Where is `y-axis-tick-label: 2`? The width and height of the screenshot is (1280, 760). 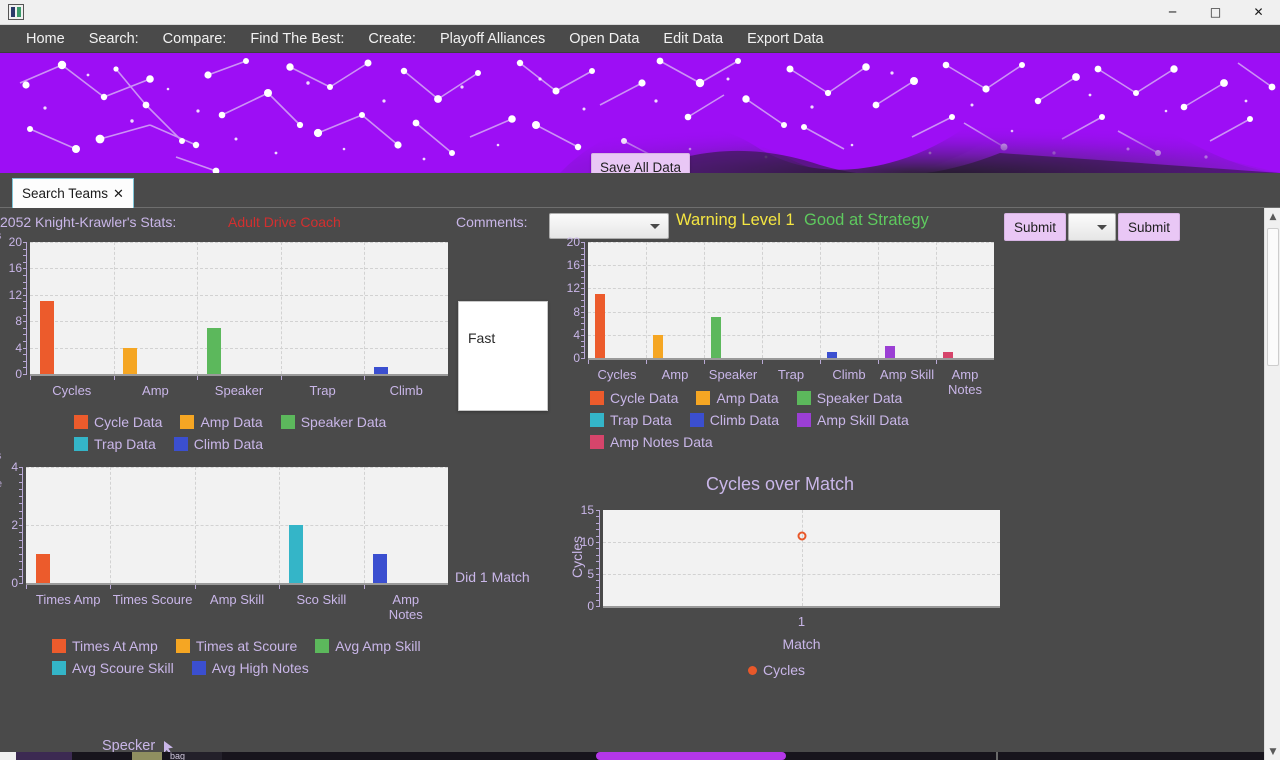 y-axis-tick-label: 2 is located at coordinates (14, 525).